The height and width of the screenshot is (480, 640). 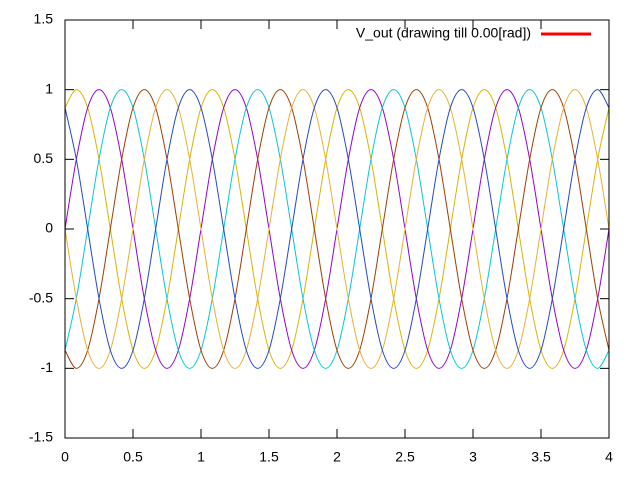 What do you see at coordinates (609, 457) in the screenshot?
I see `x-tick-label: 4` at bounding box center [609, 457].